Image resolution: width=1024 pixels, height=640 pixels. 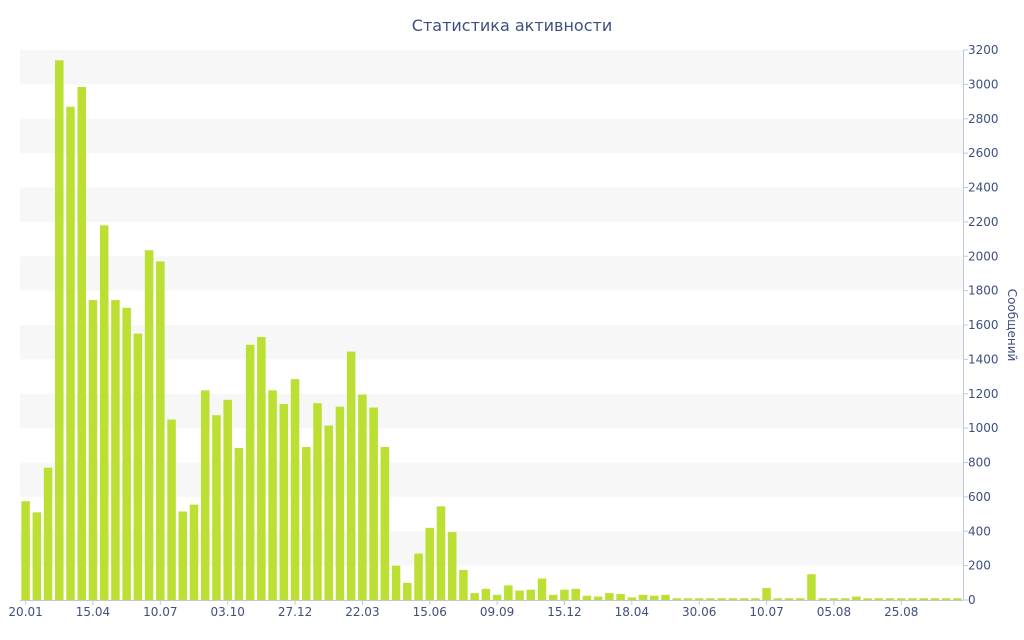 What do you see at coordinates (983, 153) in the screenshot?
I see `y-tick-label: 2600` at bounding box center [983, 153].